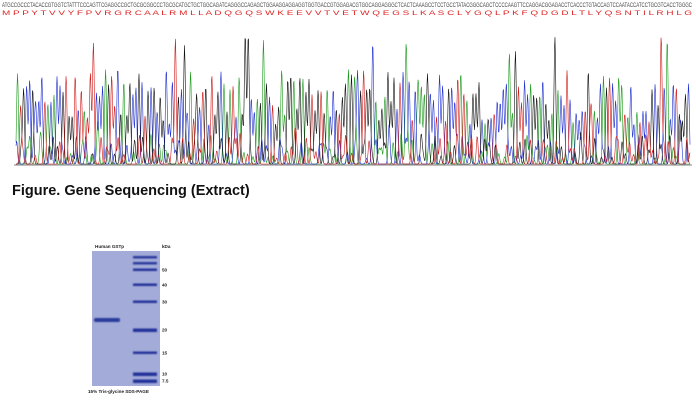 The height and width of the screenshot is (409, 696). I want to click on gel-footer: 15% Tris-glycine SDS-PAGE, so click(118, 391).